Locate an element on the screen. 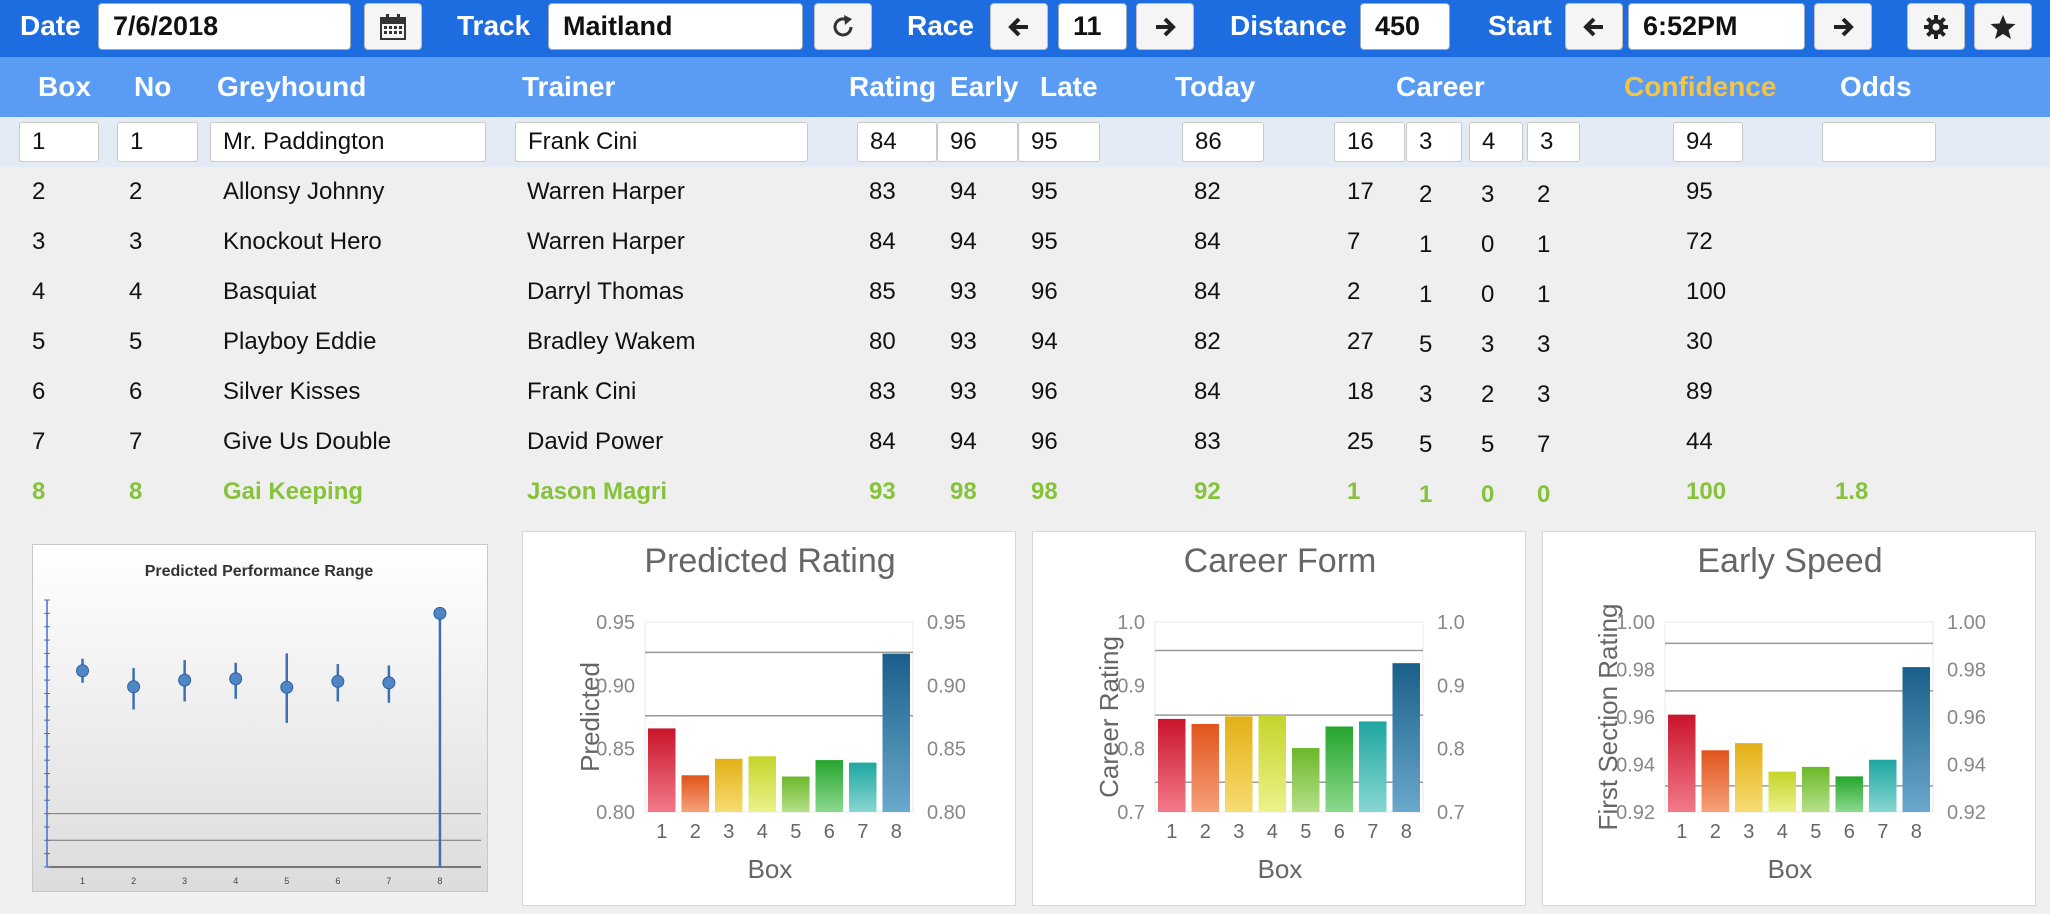  edit-career-thirds: 3 is located at coordinates (1553, 142).